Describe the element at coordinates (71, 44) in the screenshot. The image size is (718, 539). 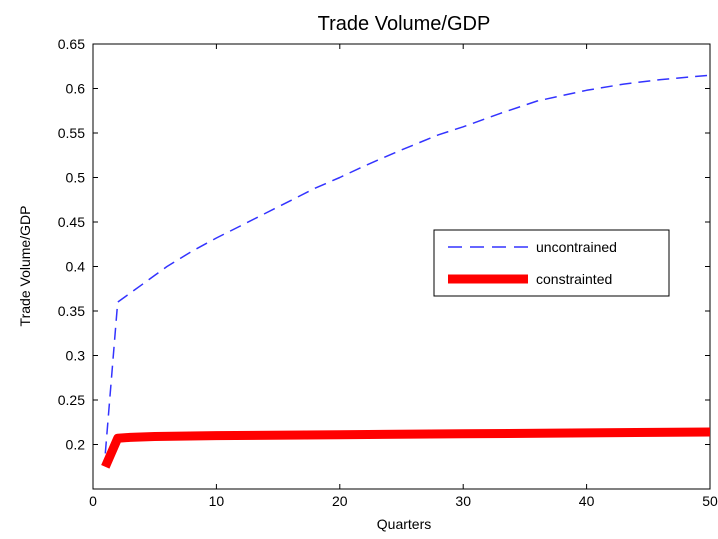
I see `y-tick-label: 0.65` at that location.